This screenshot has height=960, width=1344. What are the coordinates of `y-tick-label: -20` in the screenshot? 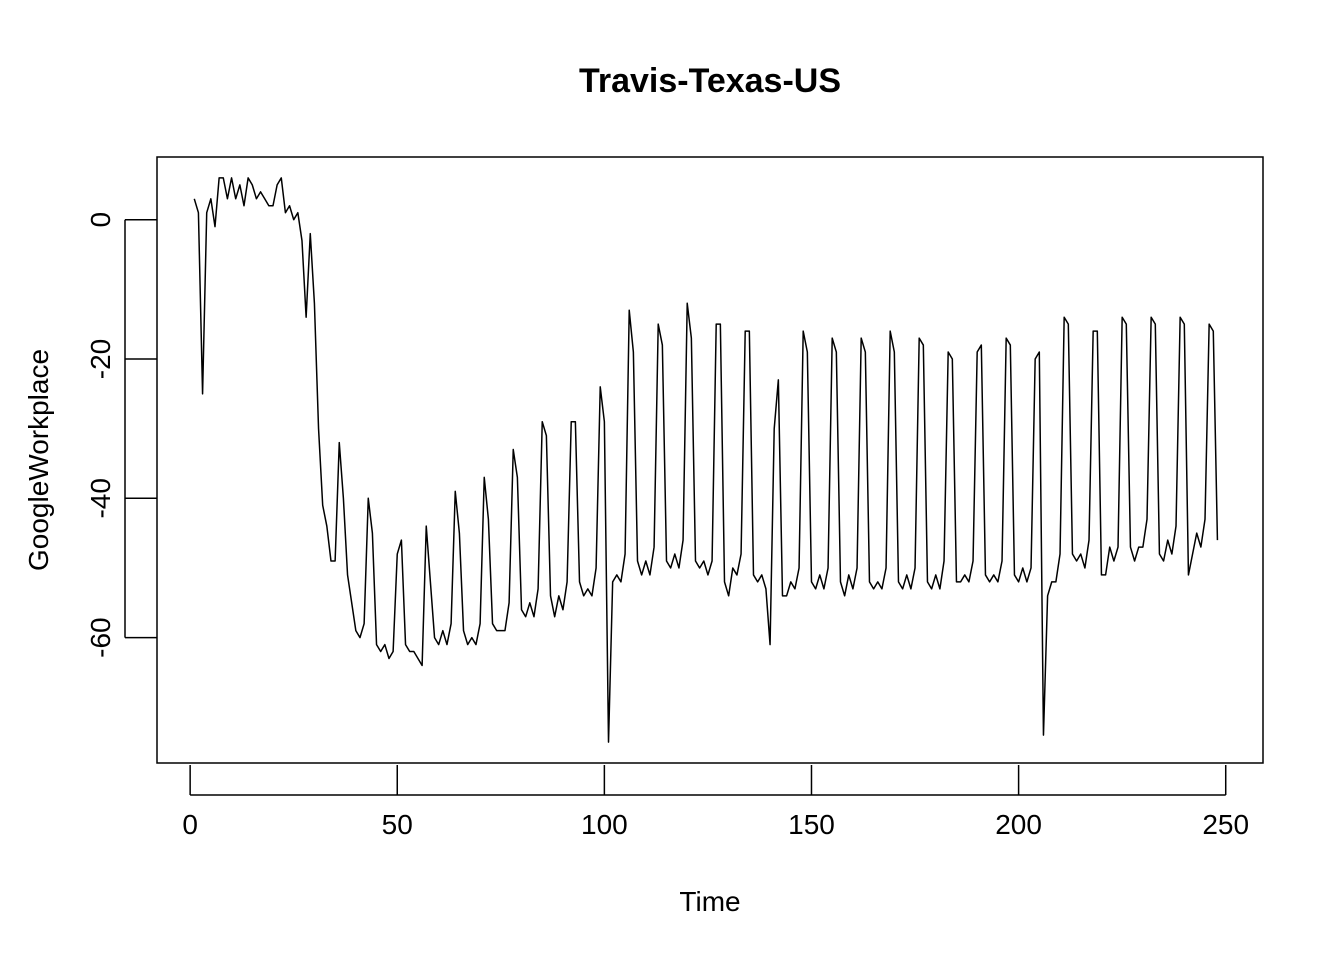 It's located at (100, 359).